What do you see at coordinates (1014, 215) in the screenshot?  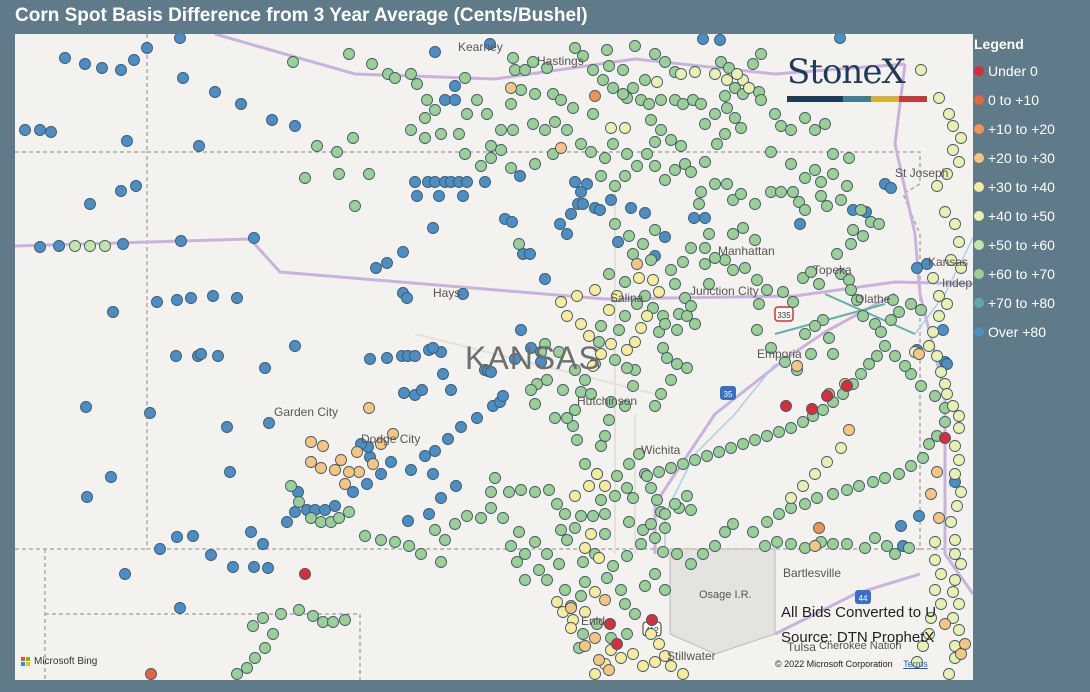 I see `legend-item: +40 to +50` at bounding box center [1014, 215].